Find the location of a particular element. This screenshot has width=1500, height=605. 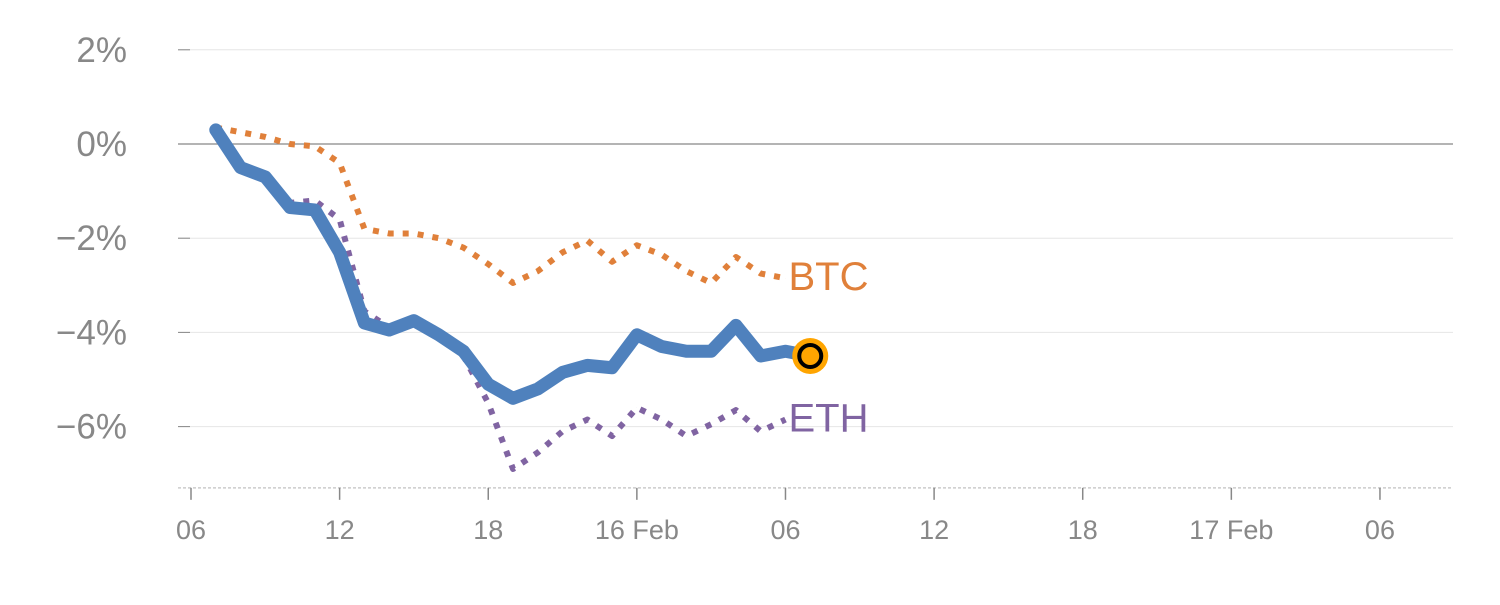

y-tick-label: 2% is located at coordinates (101, 50).